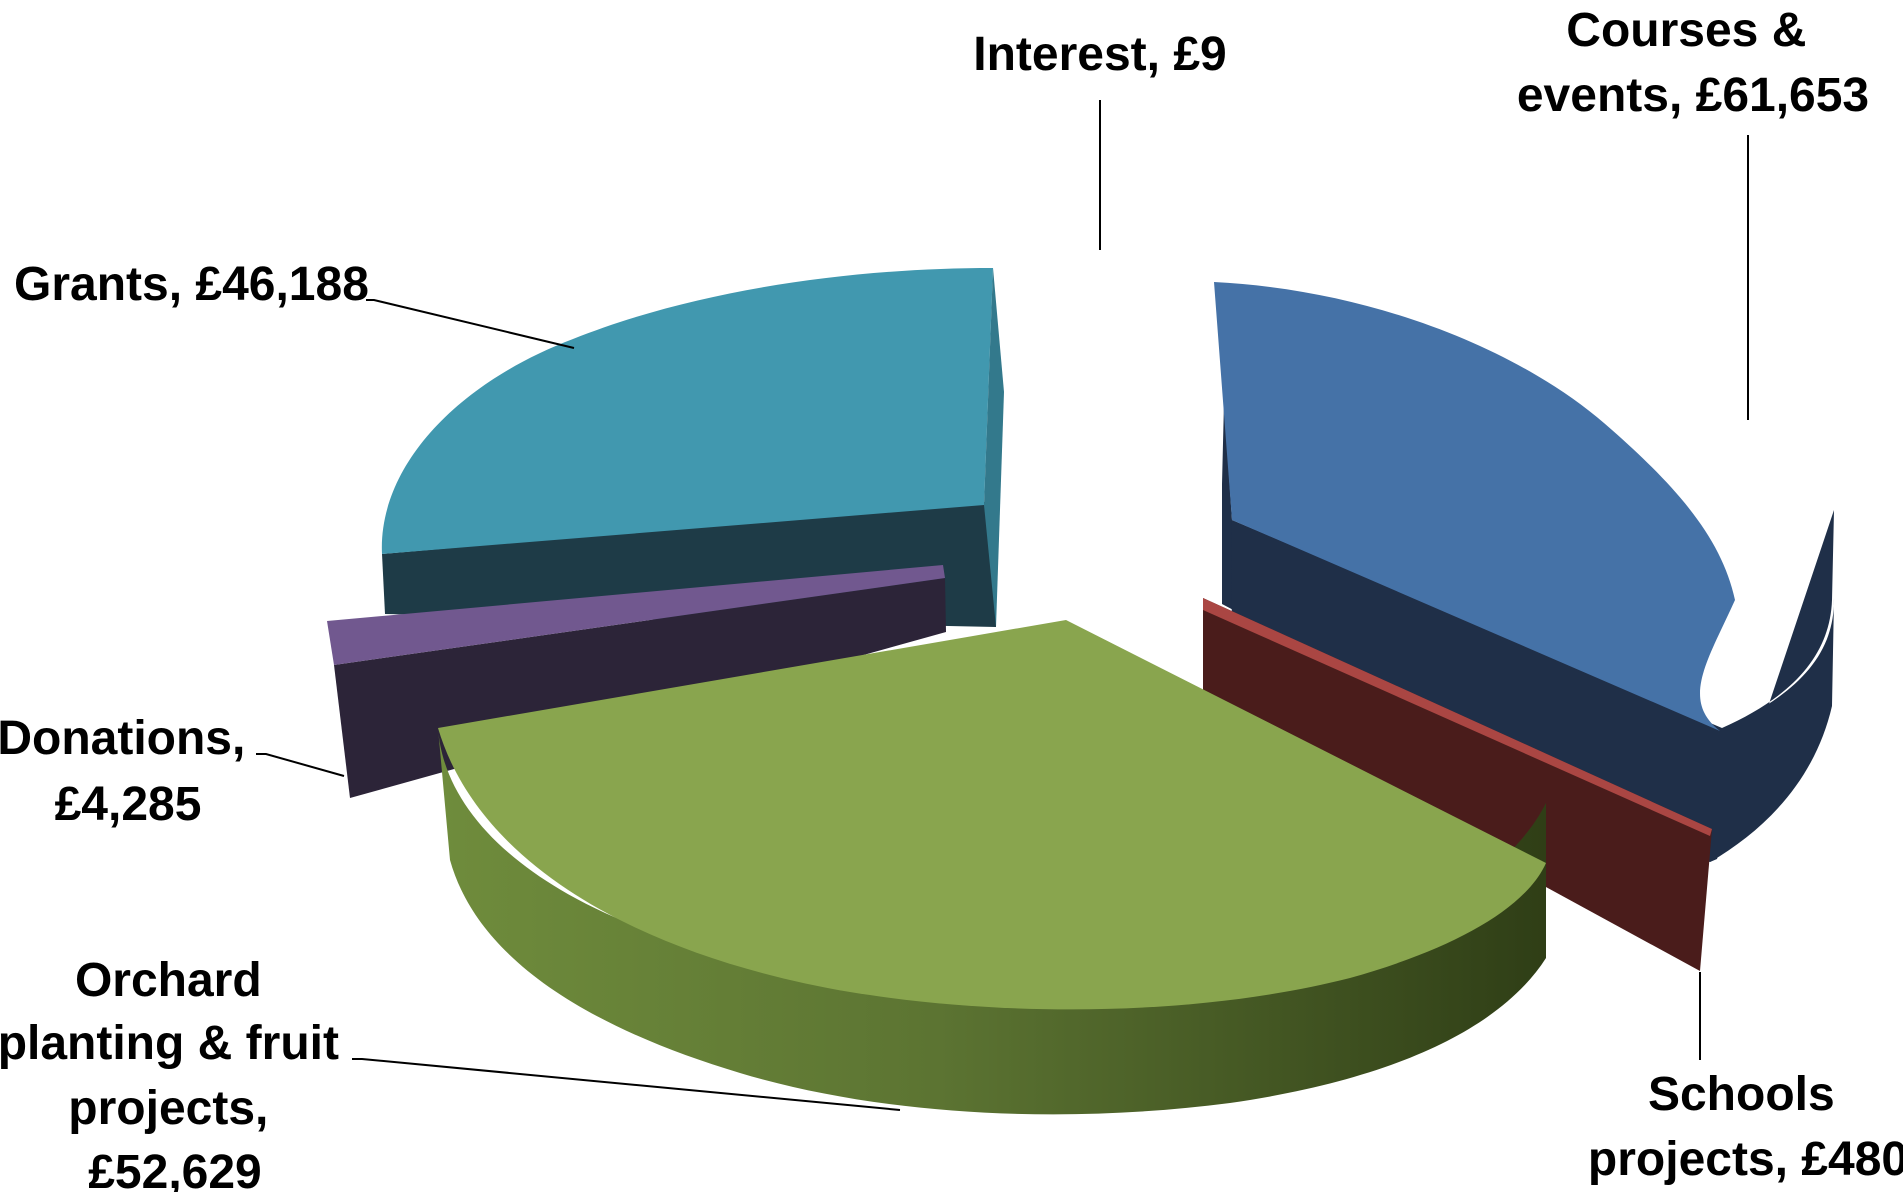 The height and width of the screenshot is (1192, 1903). Describe the element at coordinates (1745, 1127) in the screenshot. I see `label-schools: Schools projects, £480` at that location.